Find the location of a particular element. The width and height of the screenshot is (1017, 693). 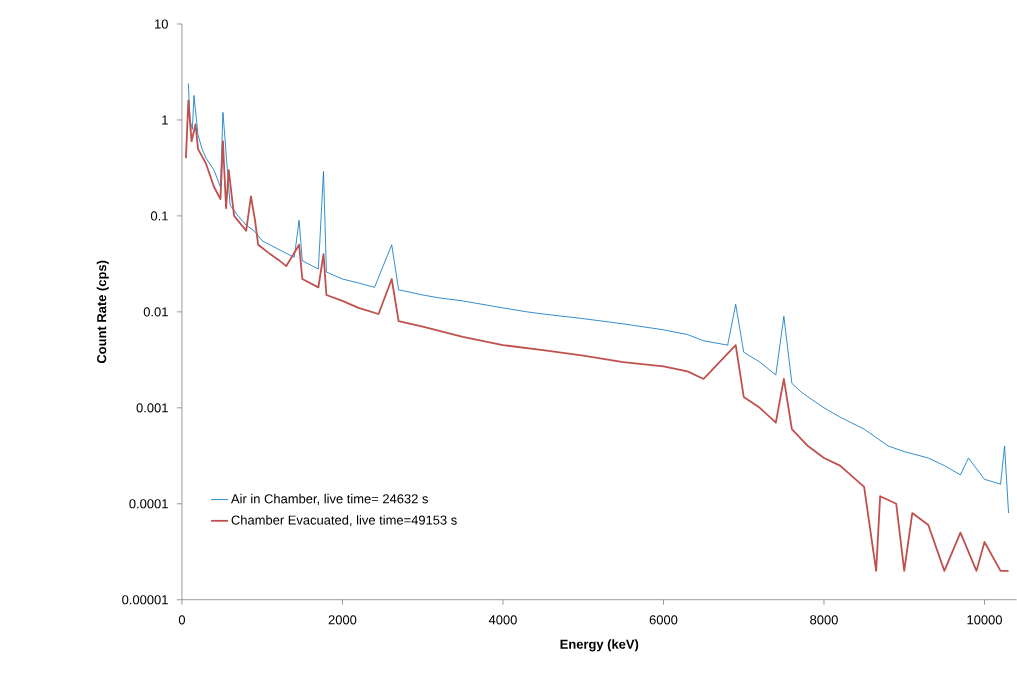

x-tick-label: 2000 is located at coordinates (342, 620).